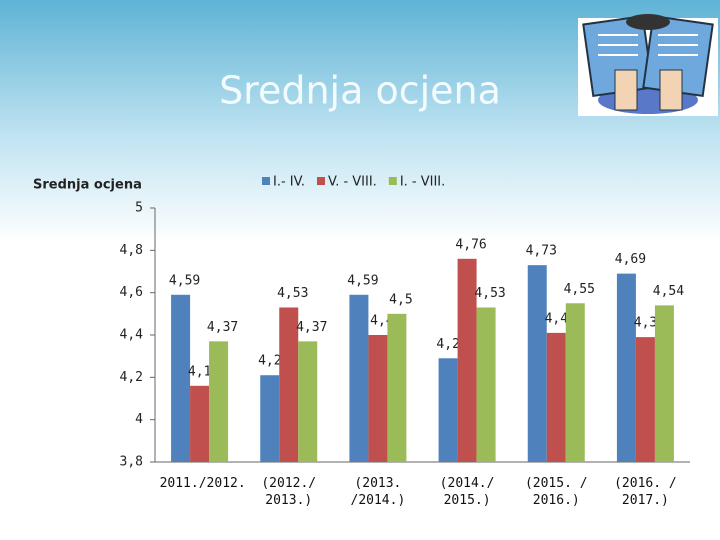  What do you see at coordinates (470, 244) in the screenshot?
I see `data-label: 4,76` at bounding box center [470, 244].